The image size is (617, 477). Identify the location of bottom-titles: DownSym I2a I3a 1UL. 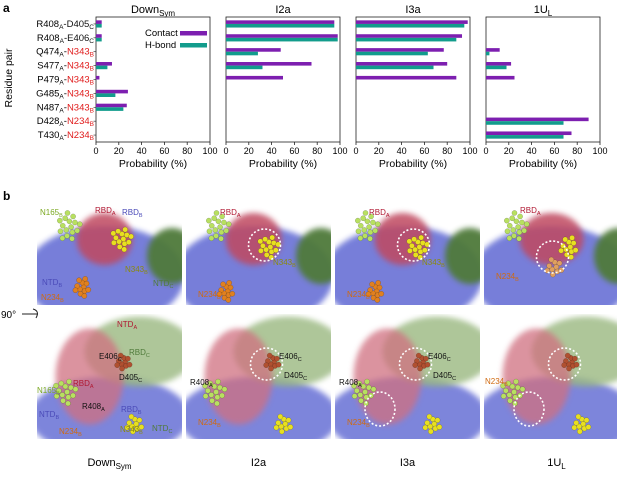
(326, 464).